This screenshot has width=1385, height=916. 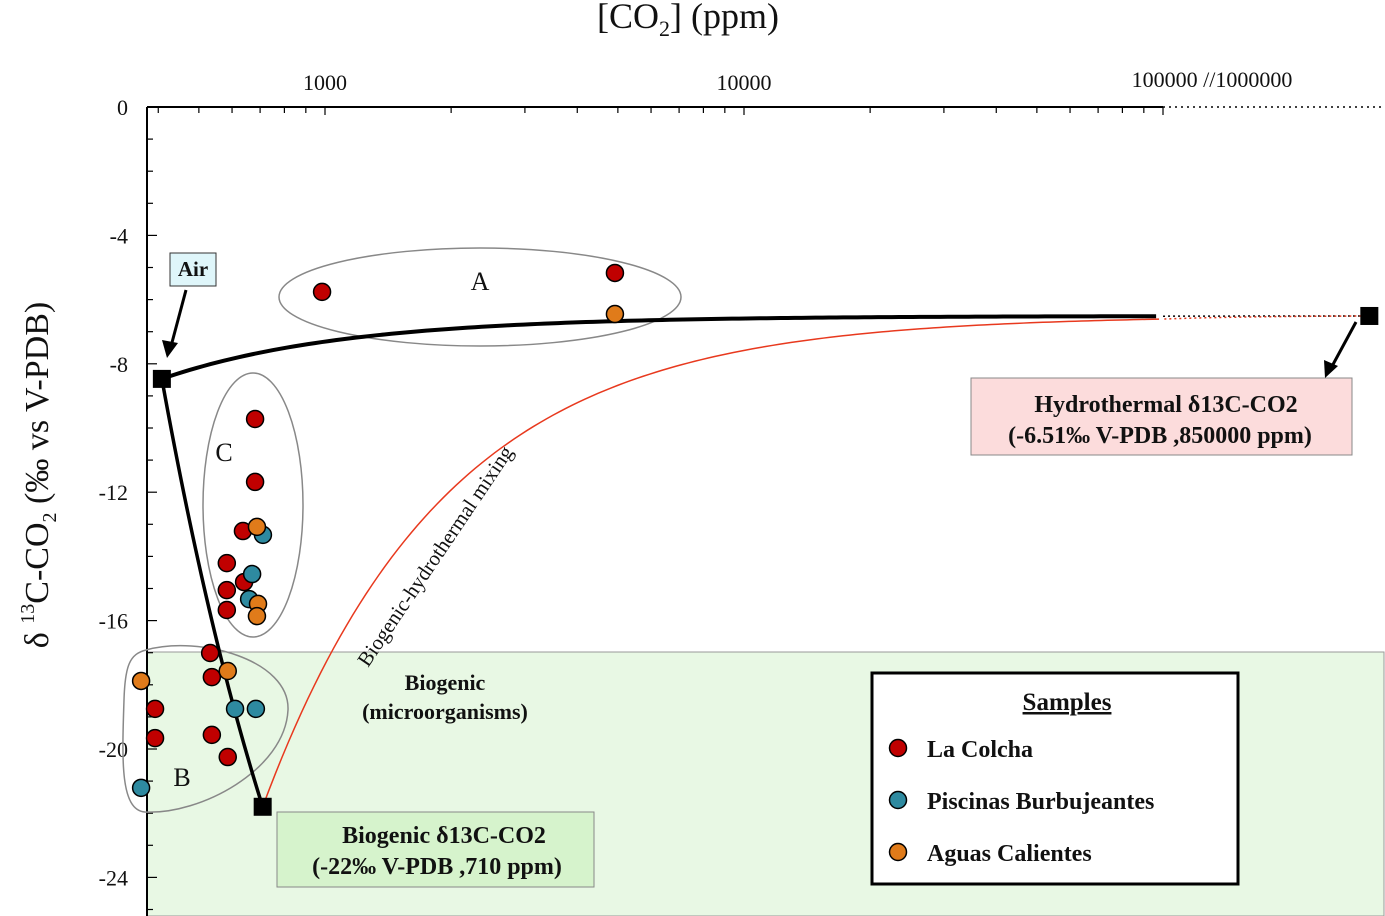 What do you see at coordinates (980, 750) in the screenshot?
I see `legend-label: La Colcha` at bounding box center [980, 750].